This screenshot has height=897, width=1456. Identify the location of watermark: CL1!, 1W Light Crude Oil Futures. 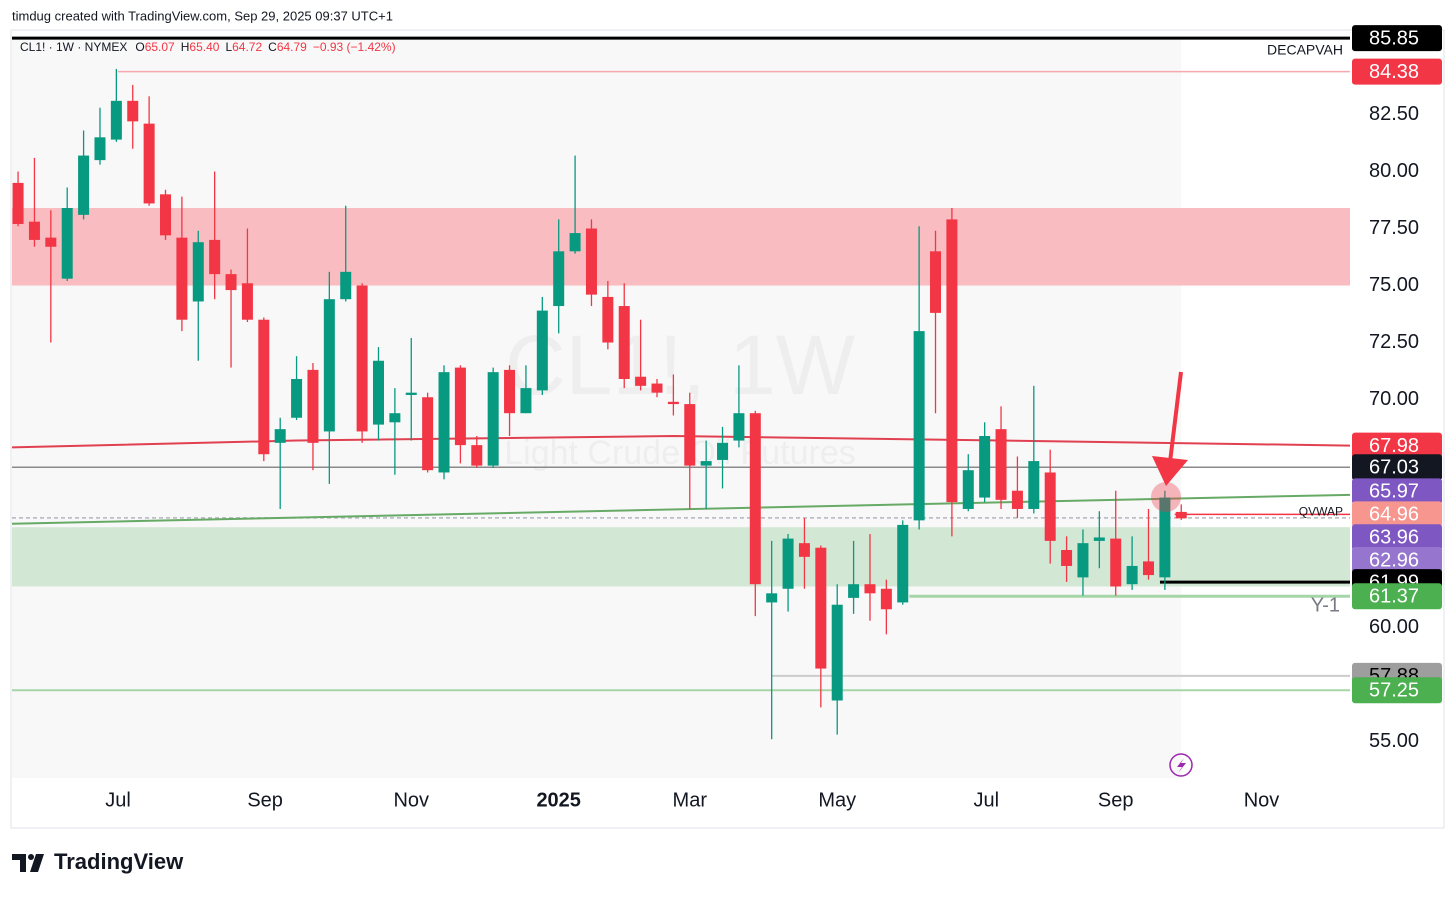
(680, 395).